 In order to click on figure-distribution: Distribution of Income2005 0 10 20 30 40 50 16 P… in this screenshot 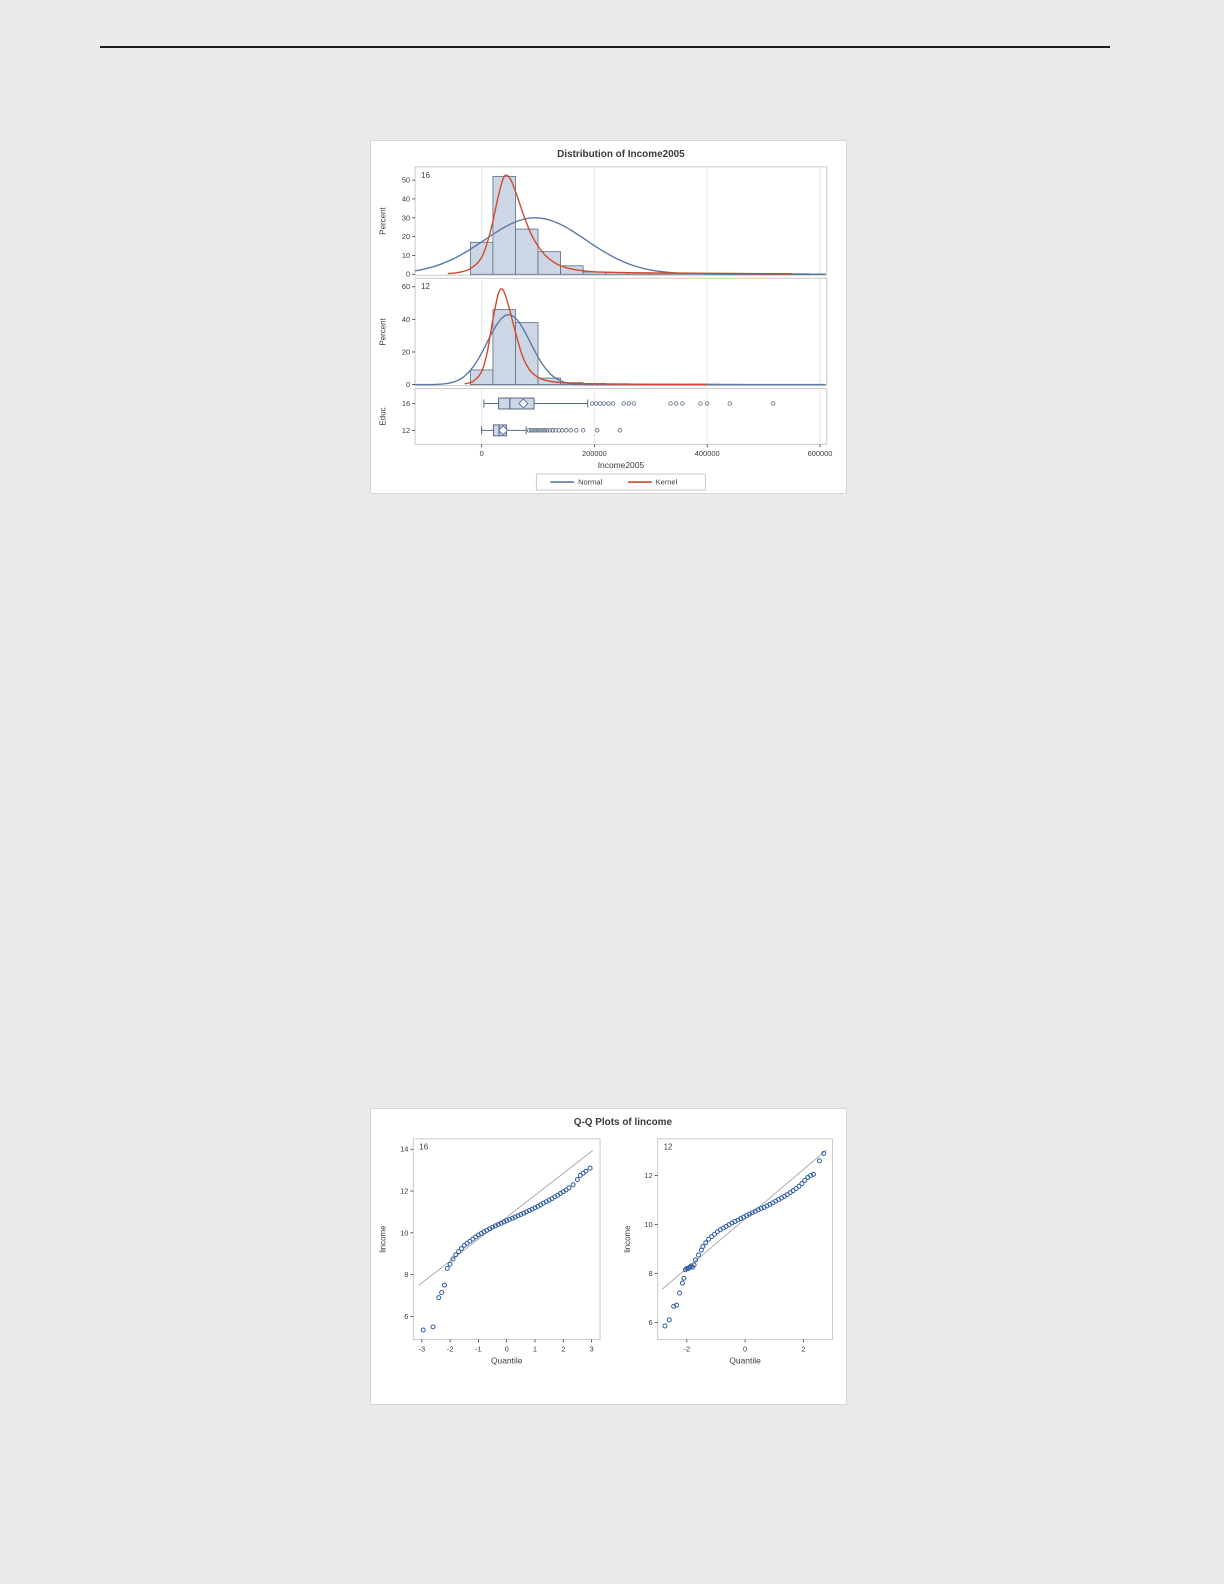, I will do `click(608, 317)`.